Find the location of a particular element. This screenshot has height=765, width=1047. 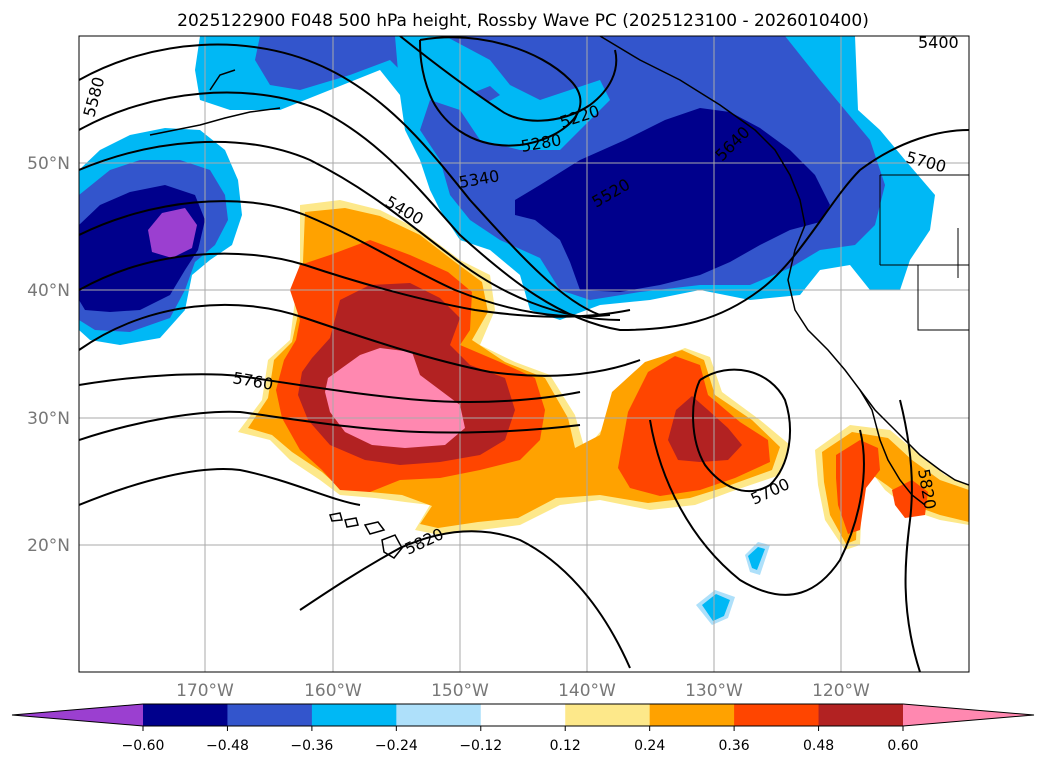

state-borders is located at coordinates (924, 252).